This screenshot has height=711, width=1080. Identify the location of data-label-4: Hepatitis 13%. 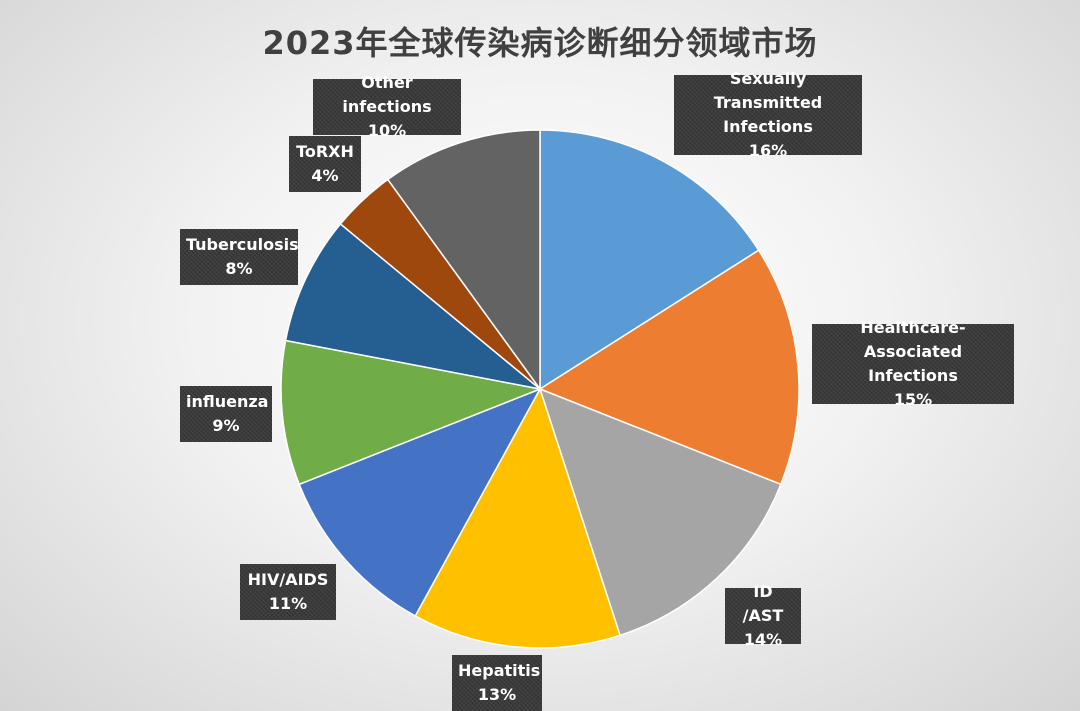
(497, 683).